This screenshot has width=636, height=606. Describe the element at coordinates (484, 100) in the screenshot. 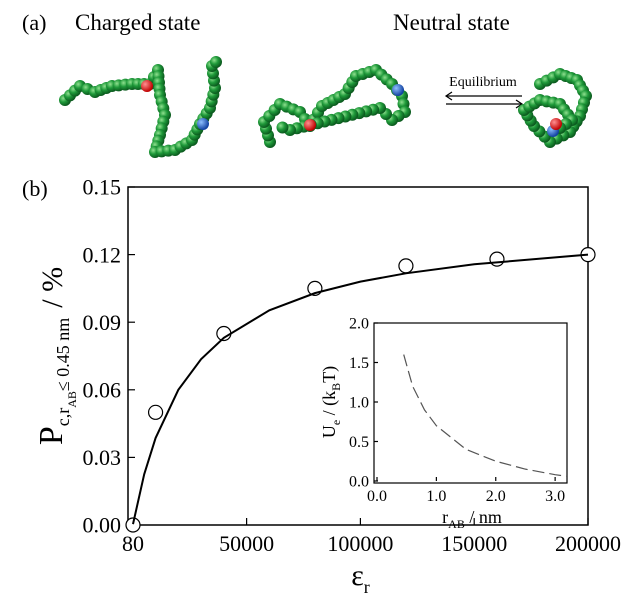

I see `equilibrium-arrows` at that location.